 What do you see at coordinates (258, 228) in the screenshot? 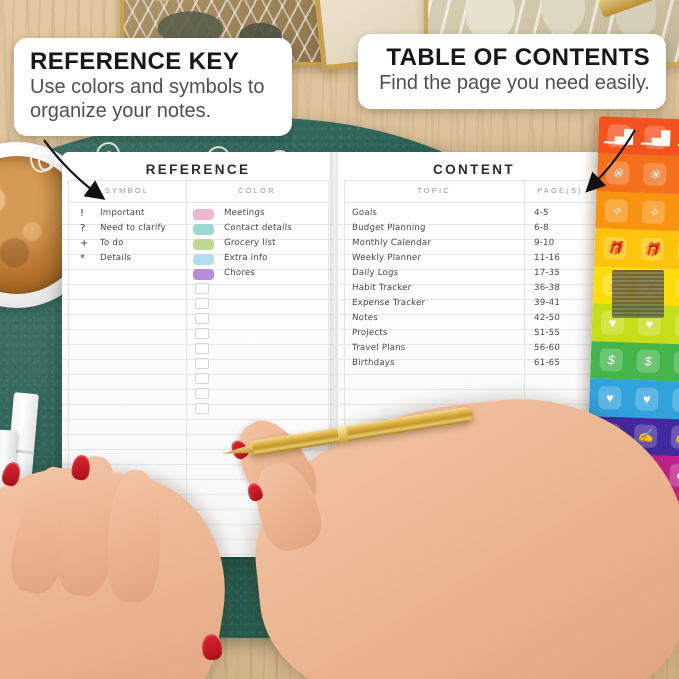
I see `color-label: Contact details` at bounding box center [258, 228].